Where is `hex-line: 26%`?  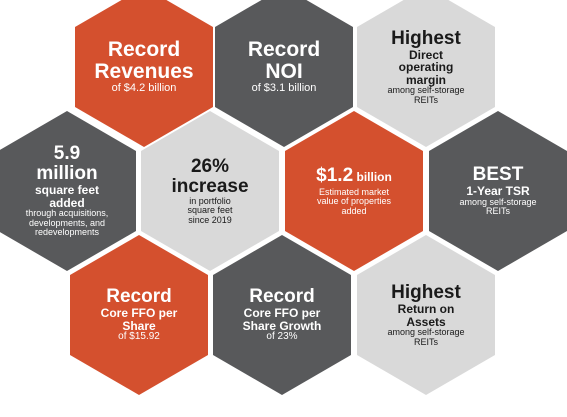
hex-line: 26% is located at coordinates (210, 166).